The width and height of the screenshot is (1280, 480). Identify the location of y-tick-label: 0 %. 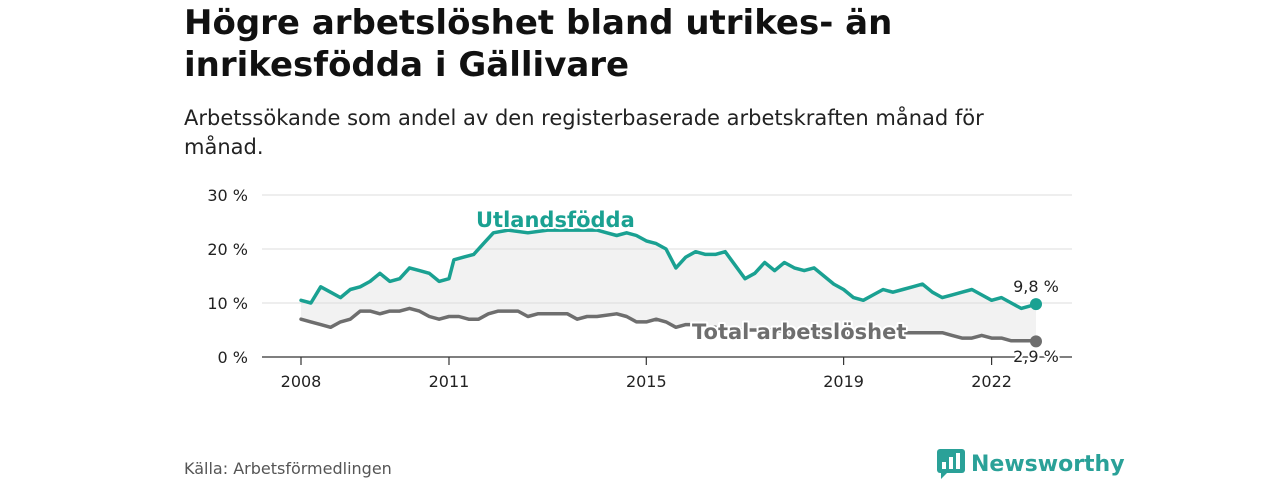
(233, 357).